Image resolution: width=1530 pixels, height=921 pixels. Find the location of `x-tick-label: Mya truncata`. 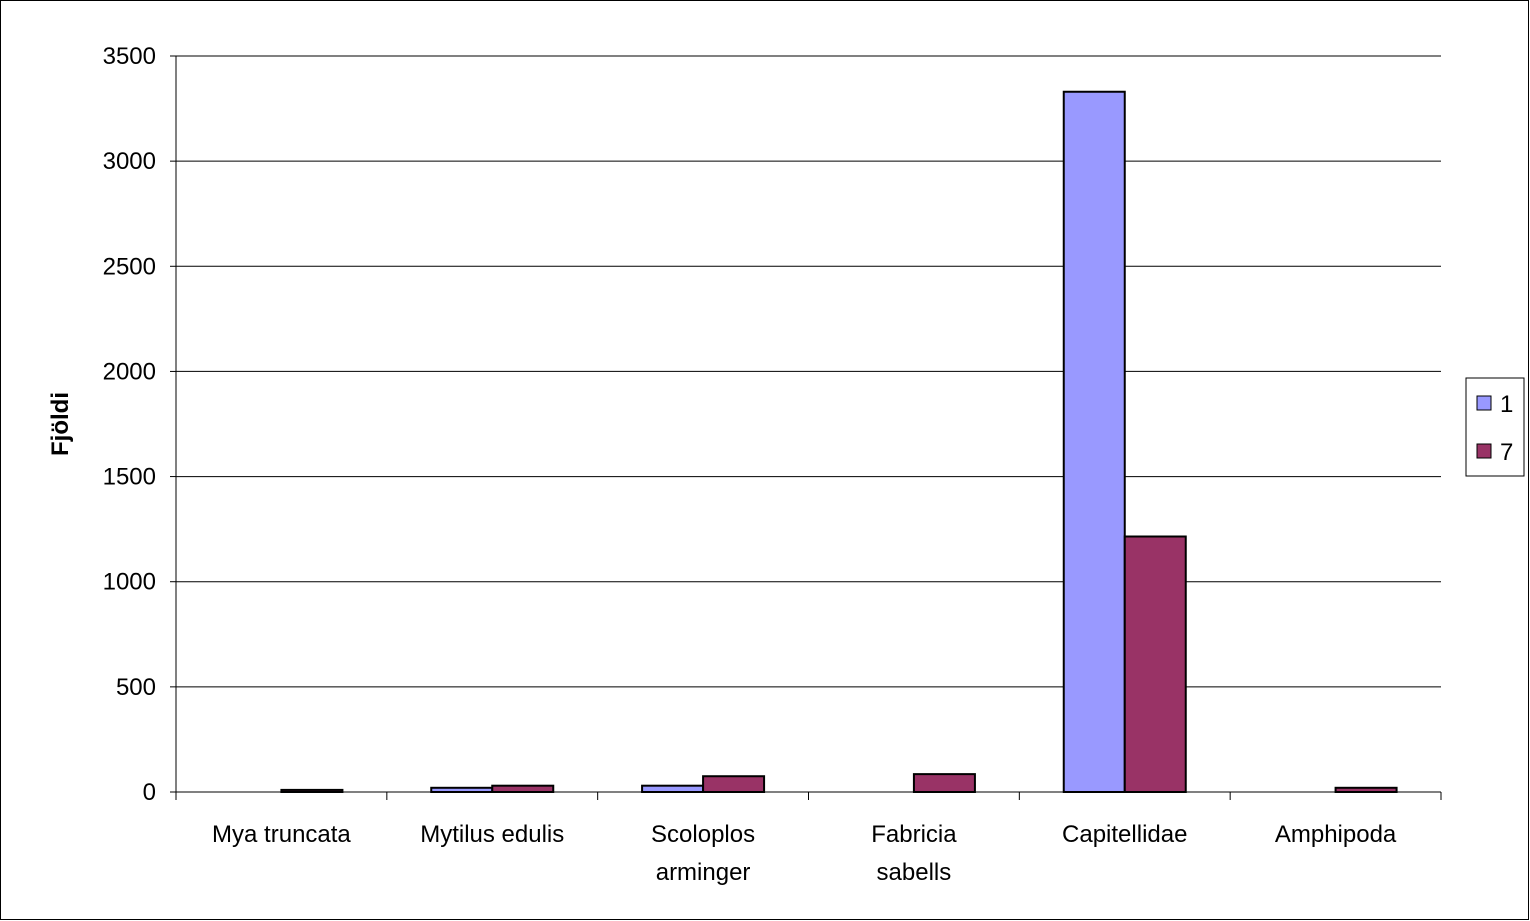

x-tick-label: Mya truncata is located at coordinates (281, 834).